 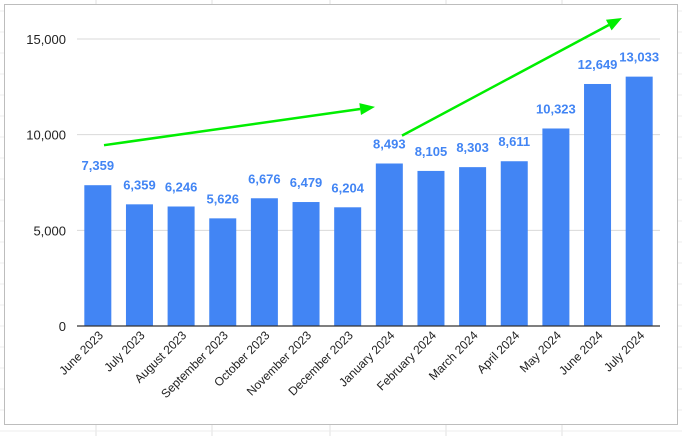 What do you see at coordinates (624, 351) in the screenshot?
I see `x-tick-label: July 2024` at bounding box center [624, 351].